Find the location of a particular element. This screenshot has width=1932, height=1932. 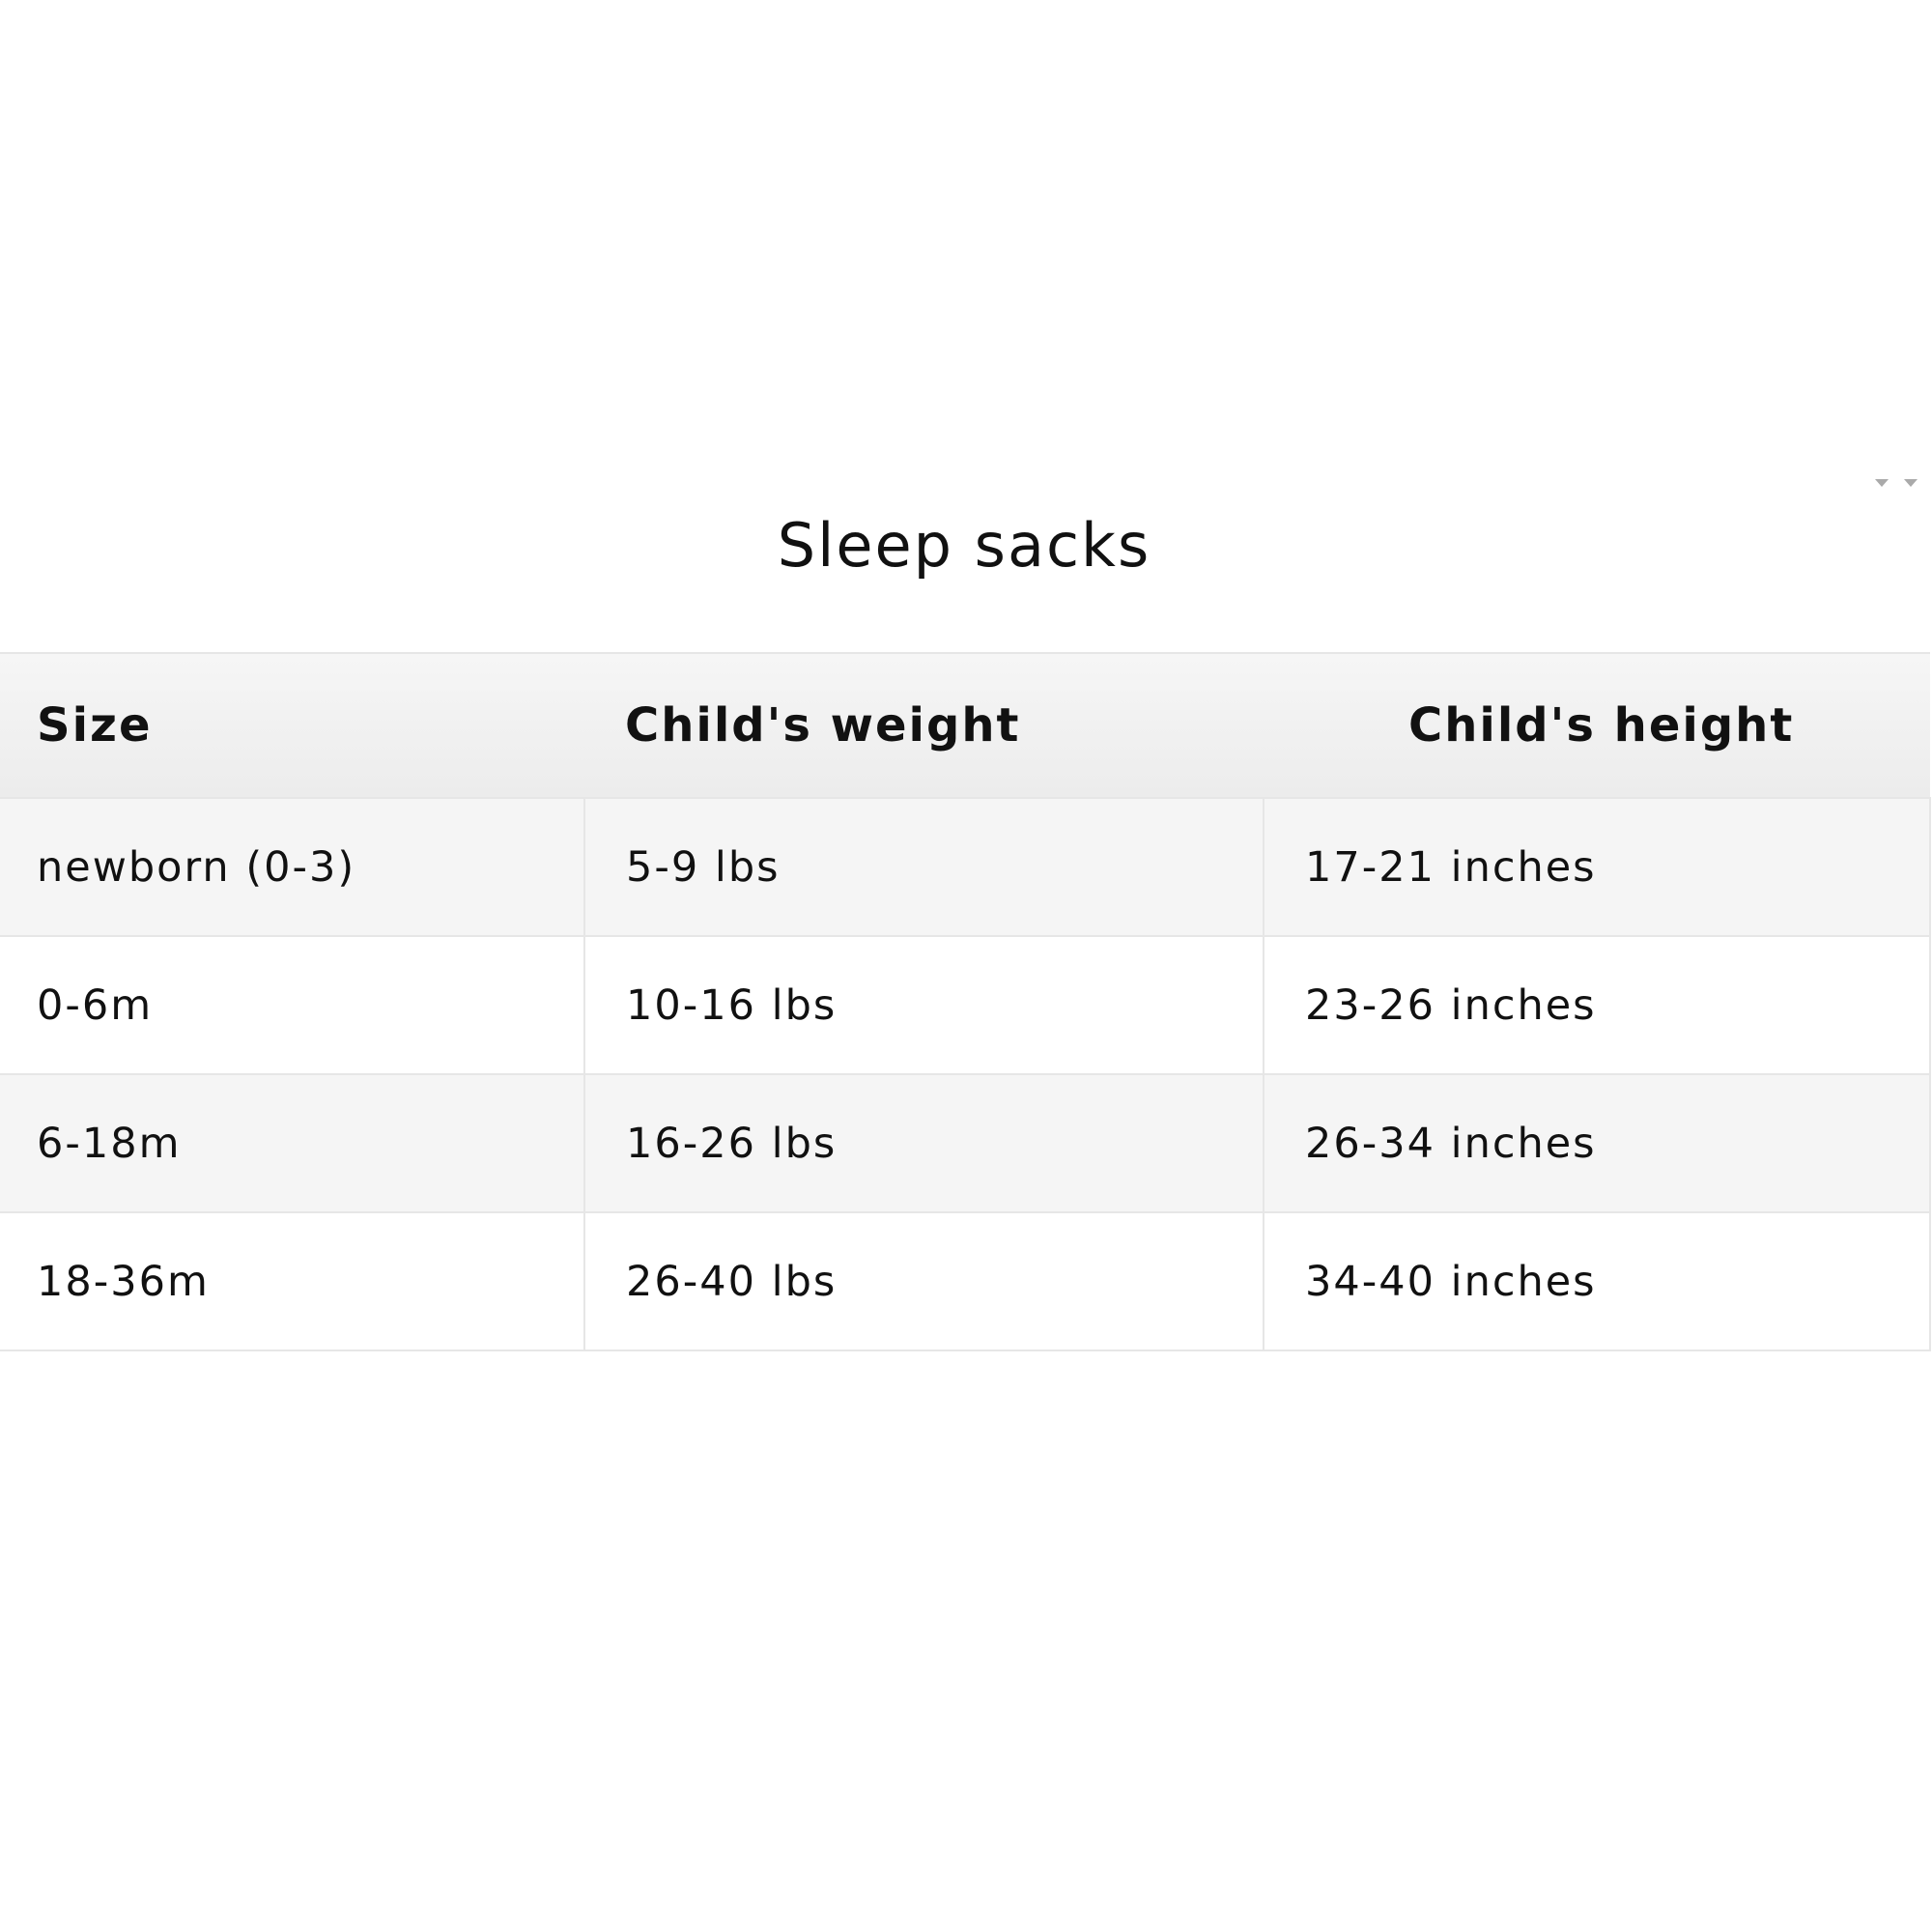

page-title: Sleep sacks is located at coordinates (964, 545).